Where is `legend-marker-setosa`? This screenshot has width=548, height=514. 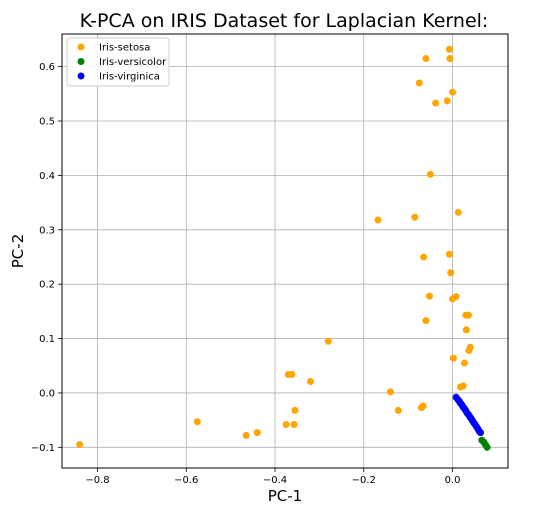 legend-marker-setosa is located at coordinates (81, 47).